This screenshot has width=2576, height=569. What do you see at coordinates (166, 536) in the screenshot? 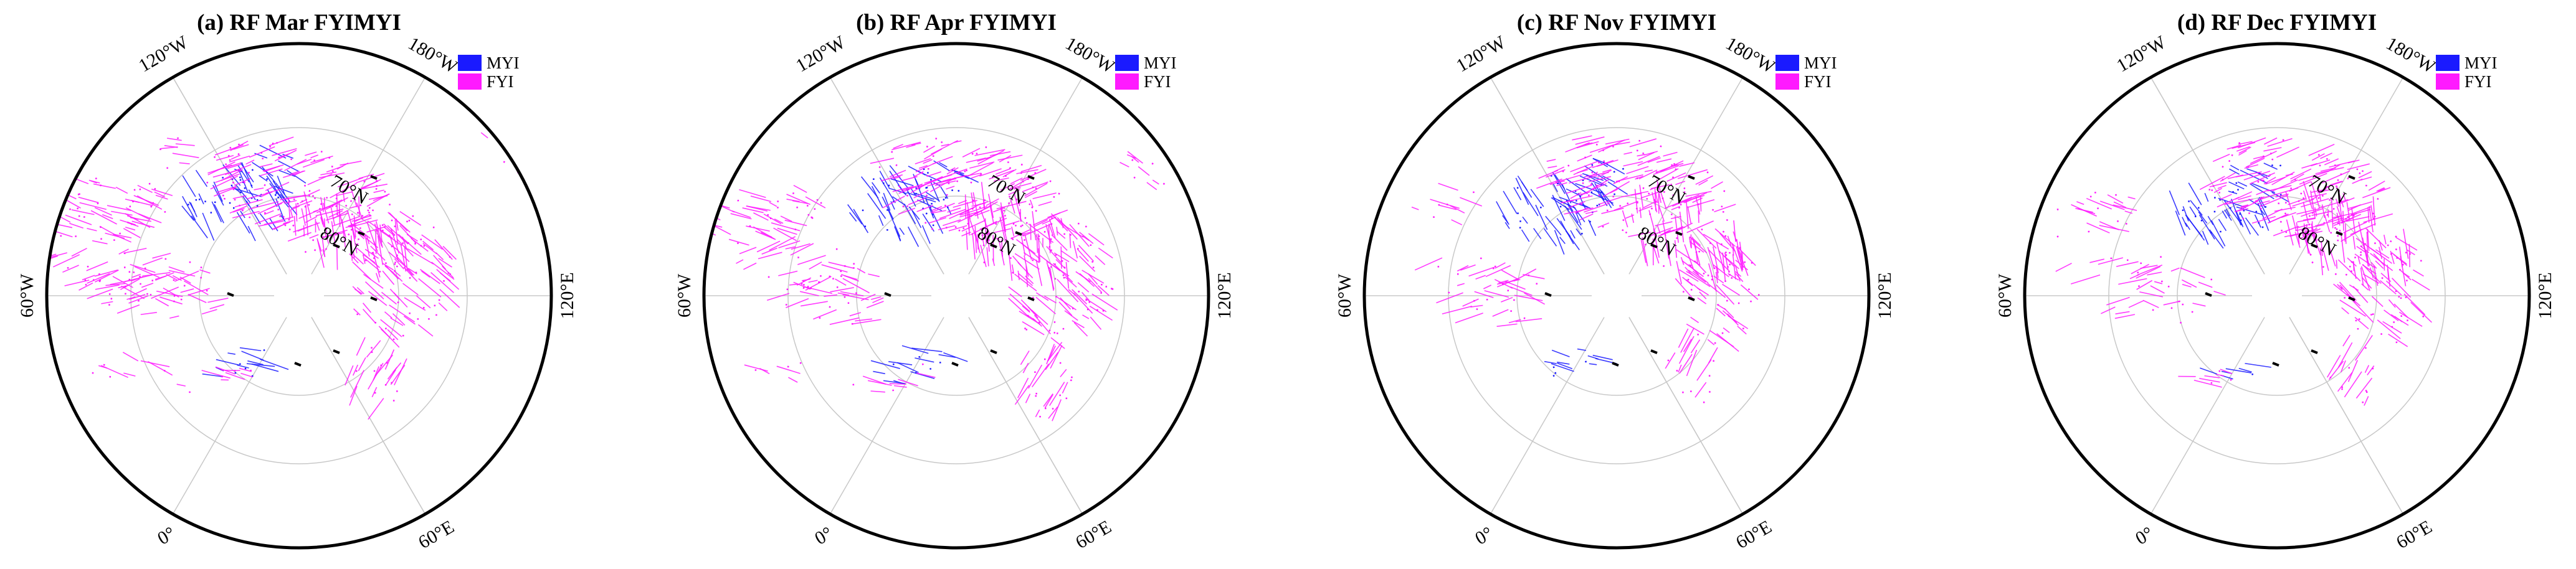
I see `lon-label-0: 0°` at bounding box center [166, 536].